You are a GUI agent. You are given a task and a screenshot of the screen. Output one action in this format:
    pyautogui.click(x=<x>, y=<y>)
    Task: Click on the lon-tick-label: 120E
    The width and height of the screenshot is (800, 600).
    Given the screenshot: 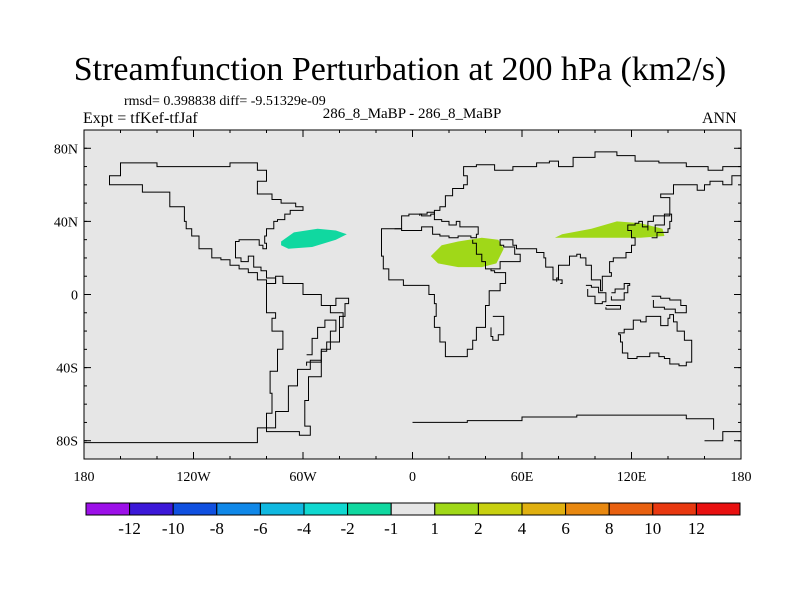 What is the action you would take?
    pyautogui.click(x=632, y=477)
    